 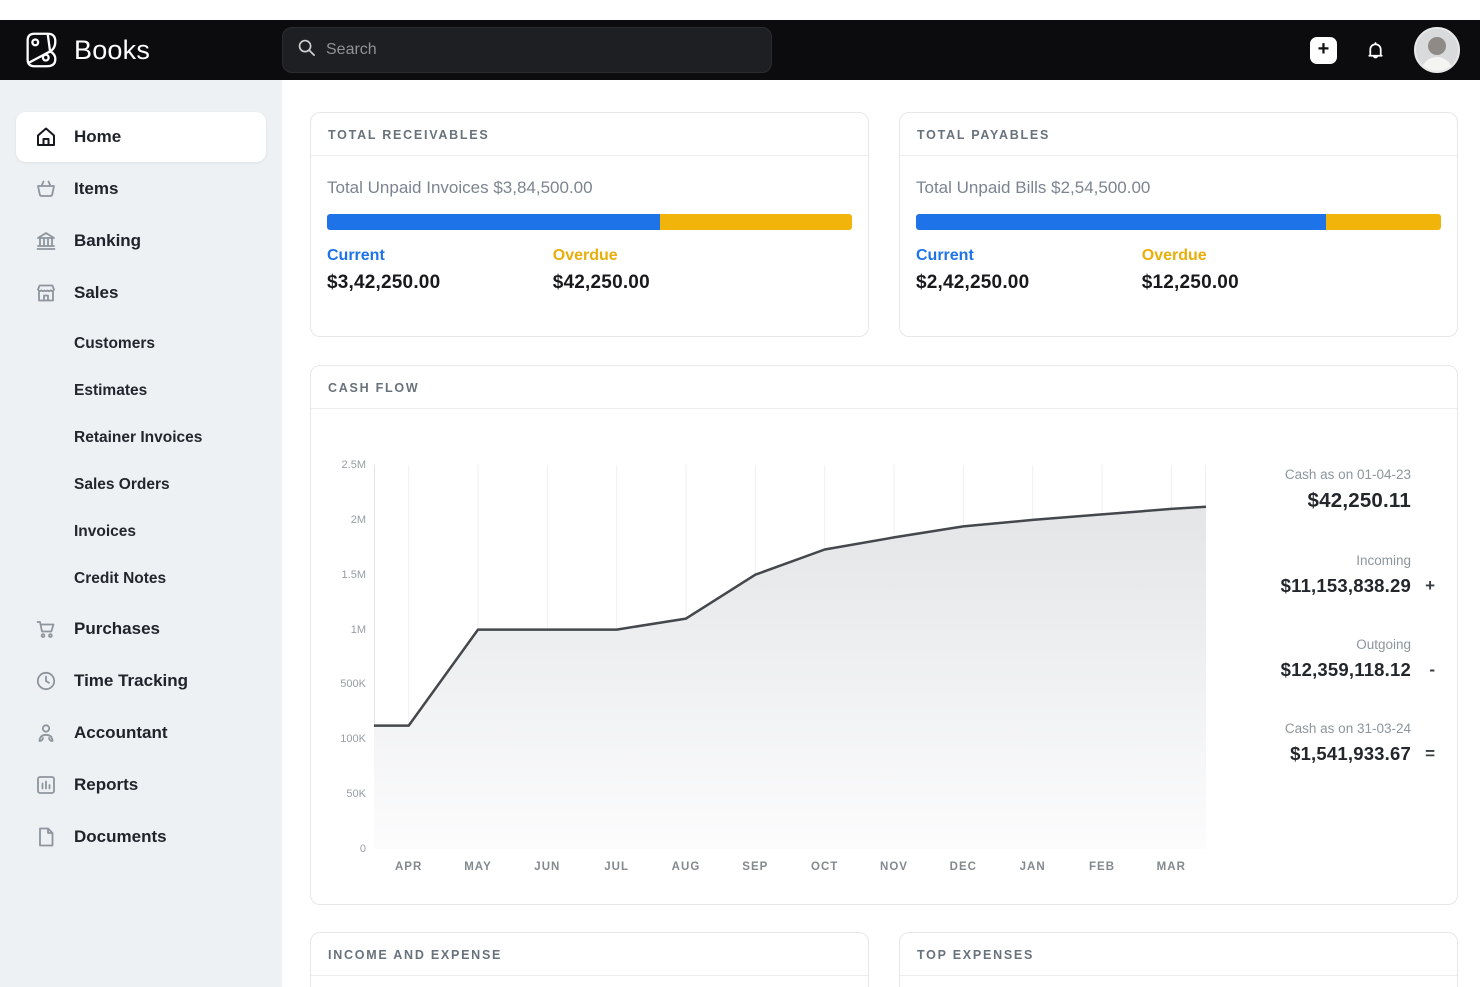 I want to click on receivables-current-label: Current, so click(x=356, y=255).